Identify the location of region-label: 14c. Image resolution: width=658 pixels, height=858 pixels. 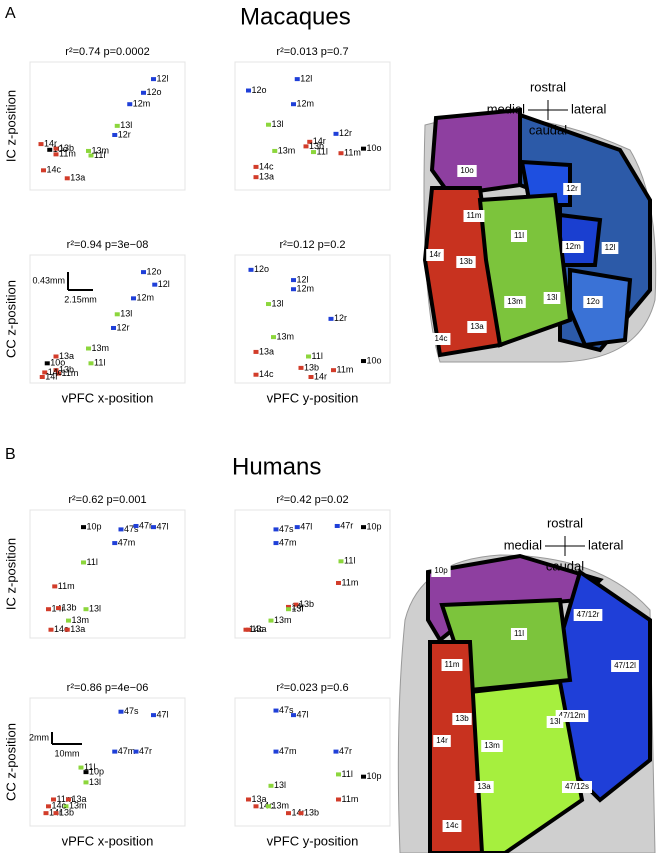
(452, 825).